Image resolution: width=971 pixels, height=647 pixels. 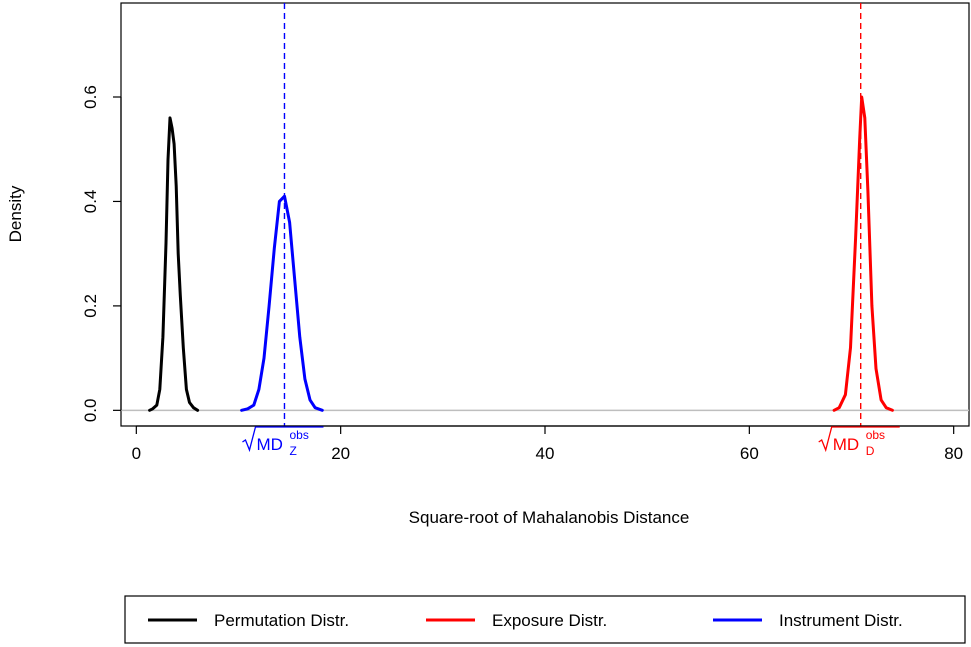 What do you see at coordinates (953, 453) in the screenshot?
I see `x-tick-label: 80` at bounding box center [953, 453].